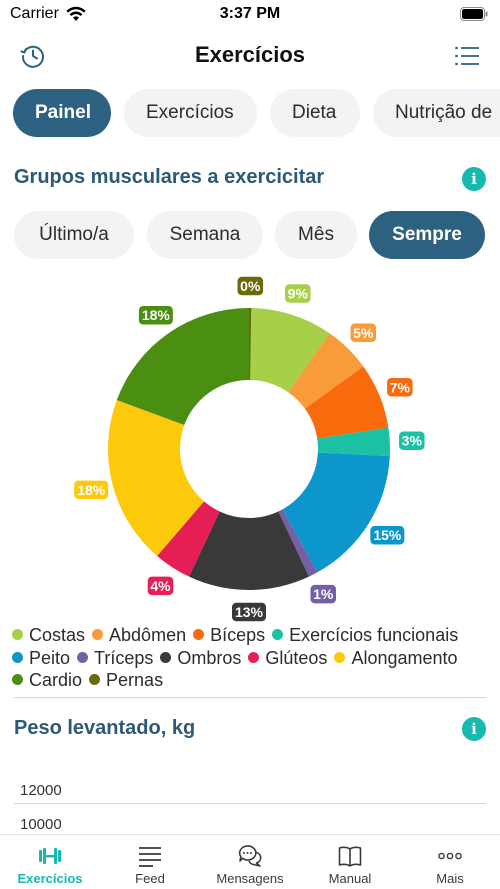 This screenshot has height=889, width=500. I want to click on donut-slice-pernas, so click(250, 344).